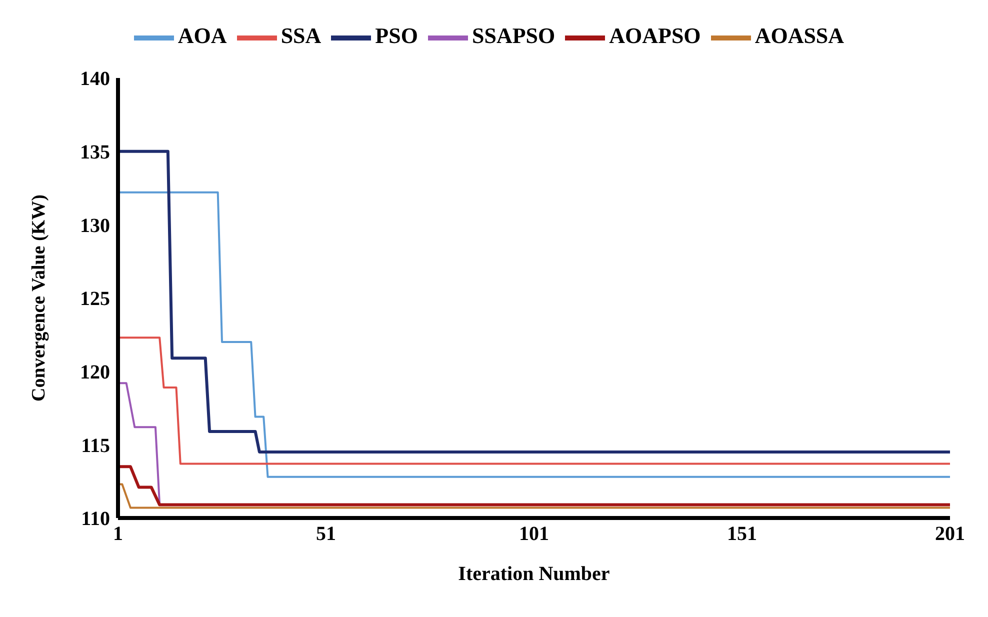 This screenshot has width=988, height=617. Describe the element at coordinates (95, 152) in the screenshot. I see `y-tick-label: 135` at that location.